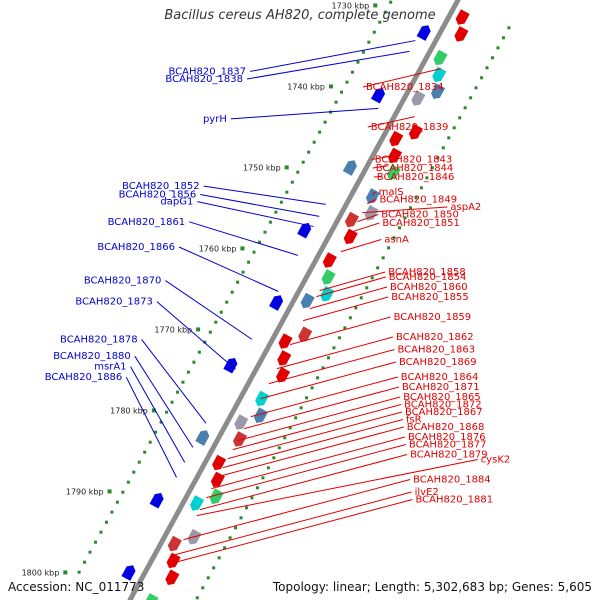 The height and width of the screenshot is (600, 600). Describe the element at coordinates (496, 460) in the screenshot. I see `gene-label-right: cysK2` at that location.